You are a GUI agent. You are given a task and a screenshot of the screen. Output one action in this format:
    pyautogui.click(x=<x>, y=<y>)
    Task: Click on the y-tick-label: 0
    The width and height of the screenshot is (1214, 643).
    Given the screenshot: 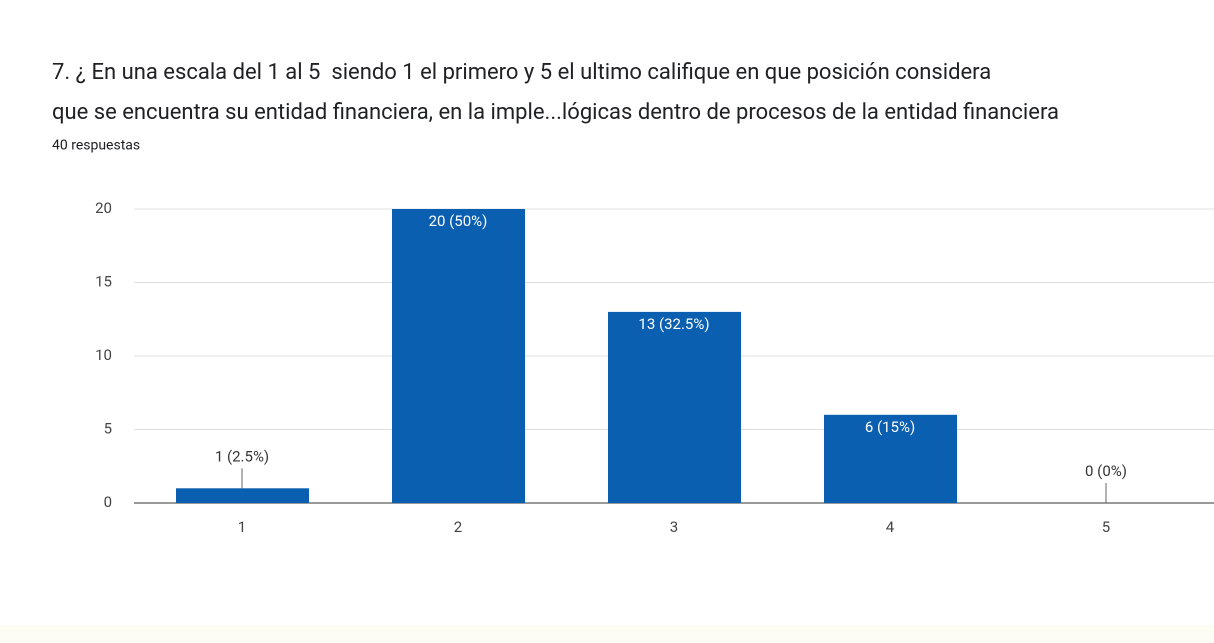 What is the action you would take?
    pyautogui.click(x=108, y=502)
    